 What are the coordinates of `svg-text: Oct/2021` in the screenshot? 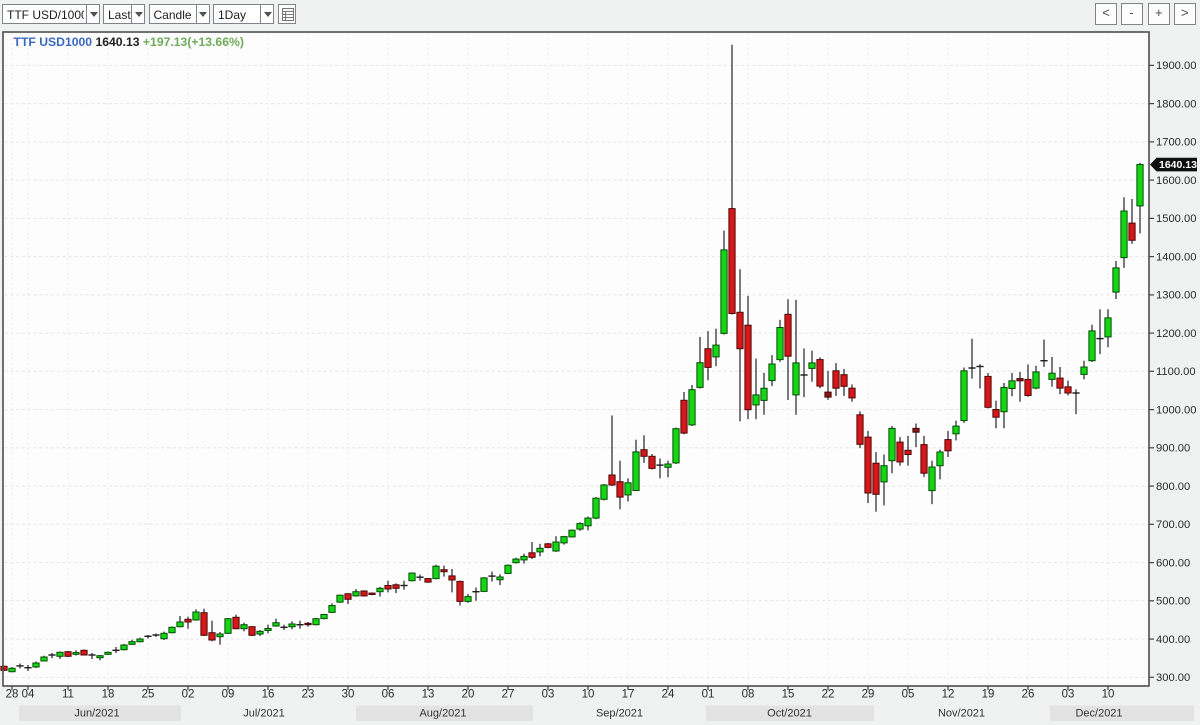 It's located at (789, 714).